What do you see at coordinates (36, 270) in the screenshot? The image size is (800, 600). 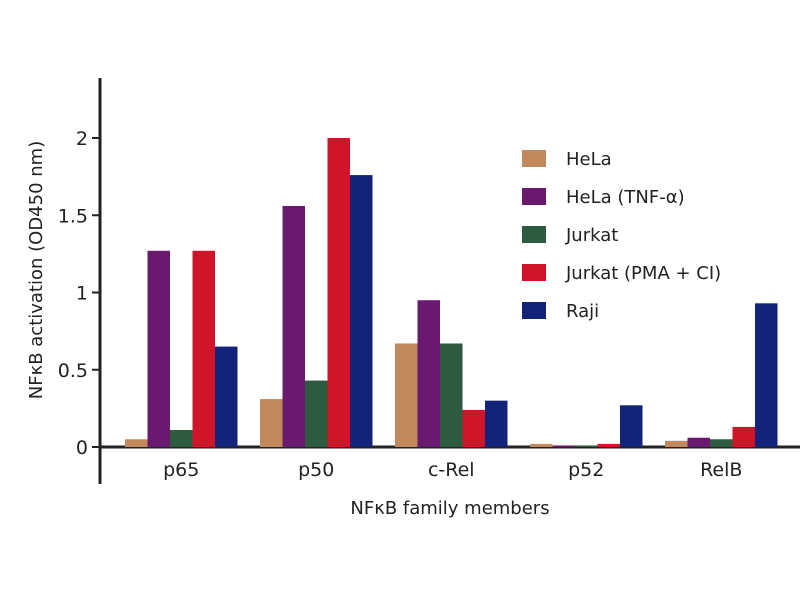 I see `y-axis-title: NFκB activation (OD450 nm)` at bounding box center [36, 270].